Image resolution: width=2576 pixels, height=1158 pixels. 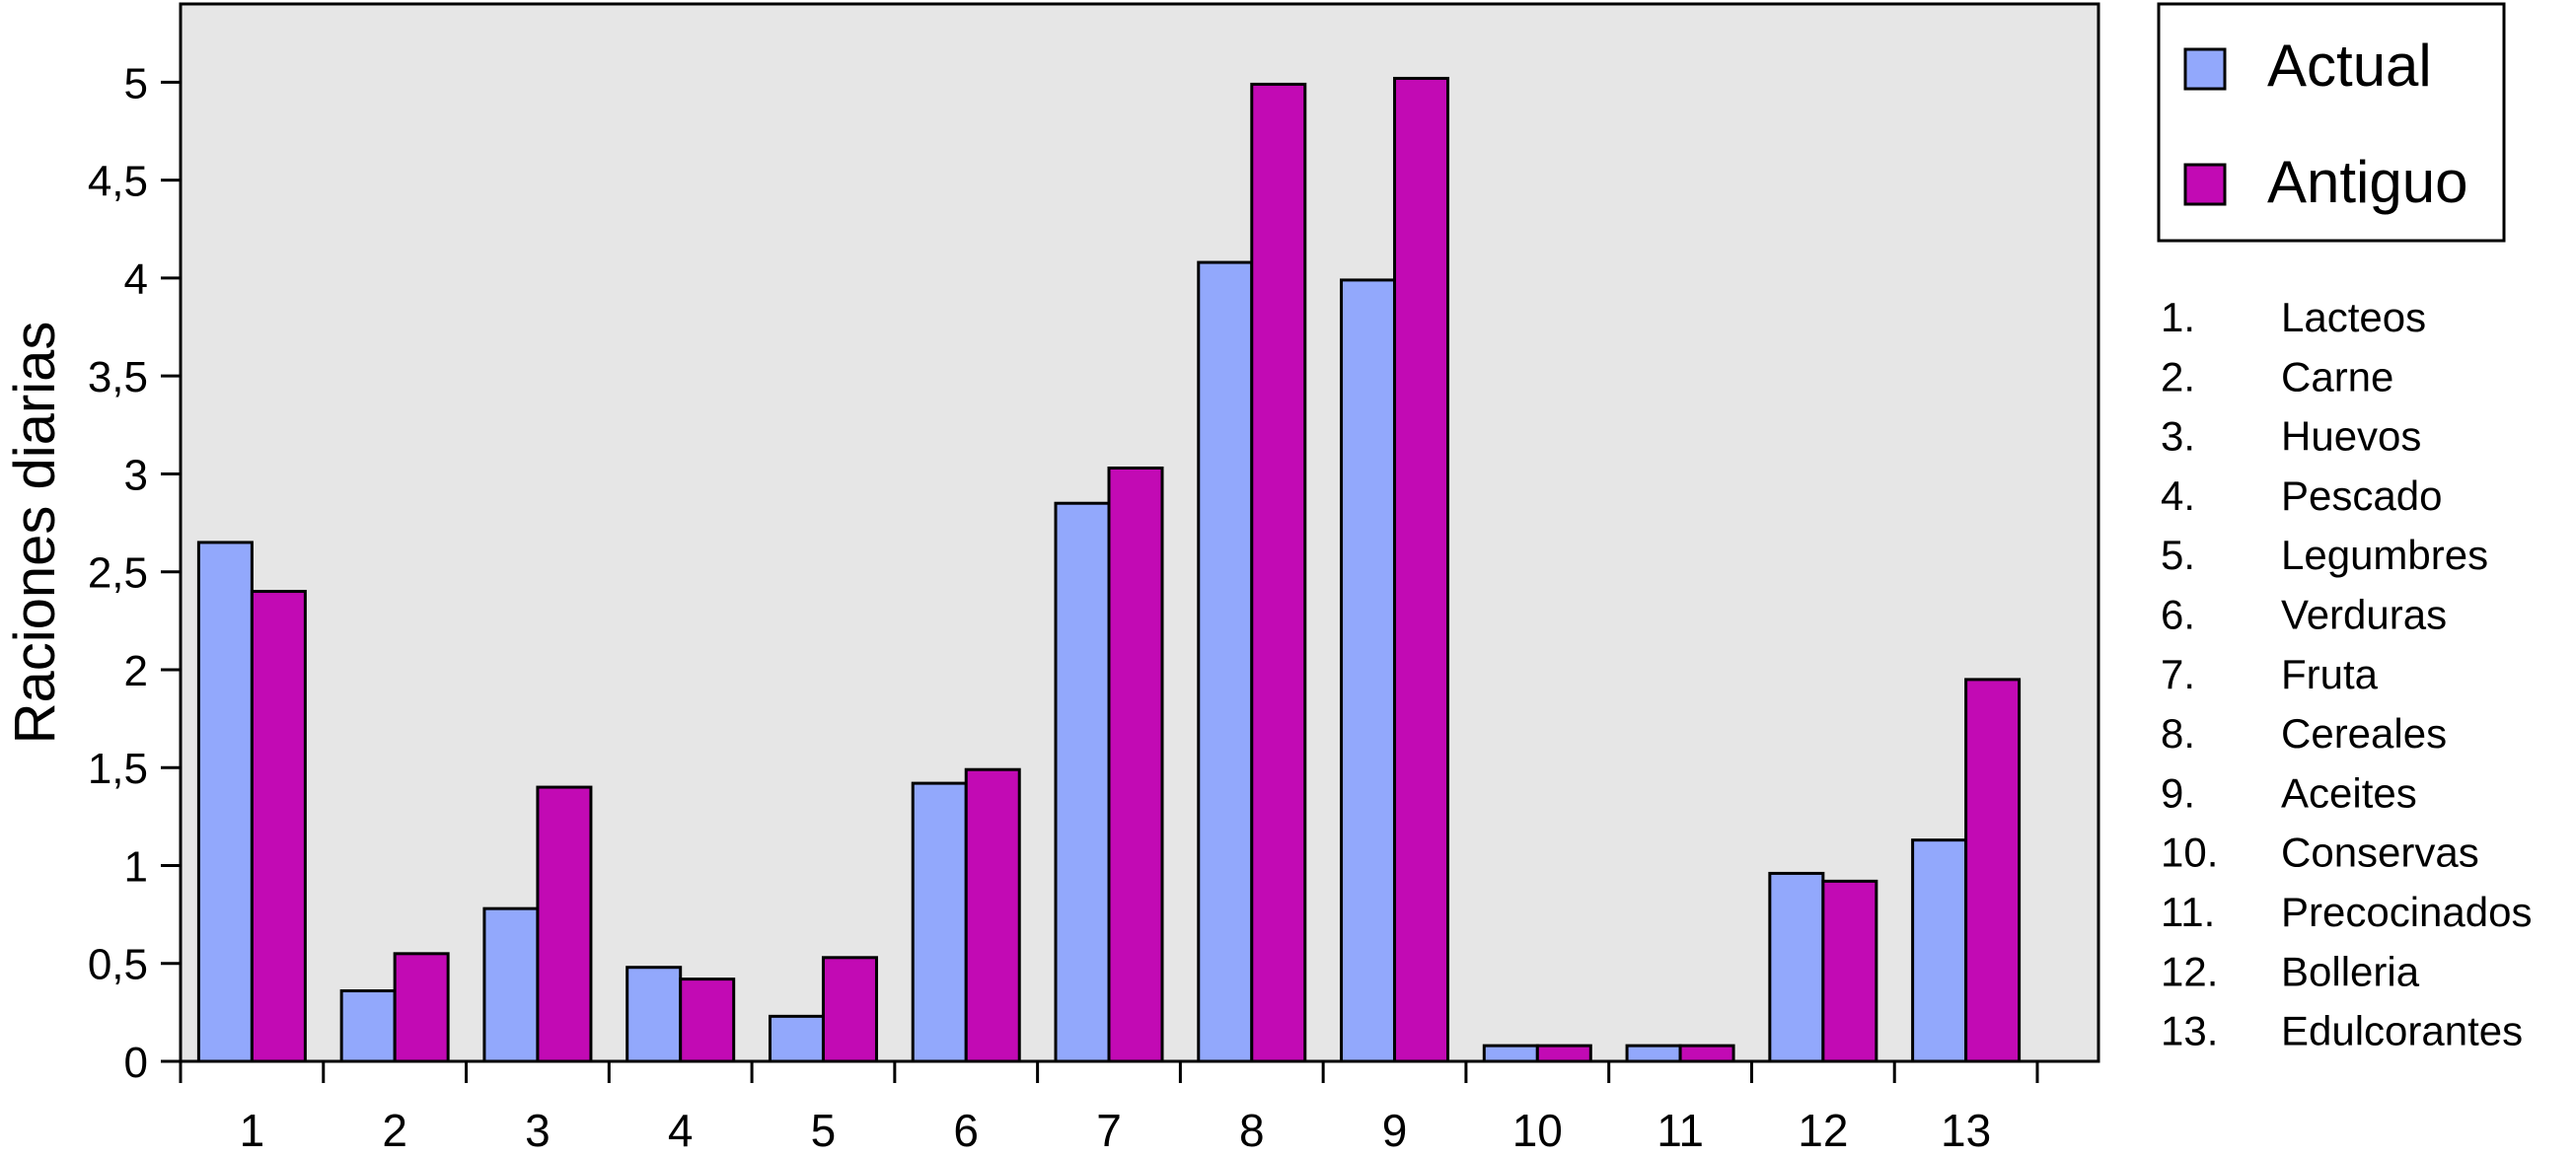 I want to click on legend-swatch-antiguo, so click(x=2205, y=184).